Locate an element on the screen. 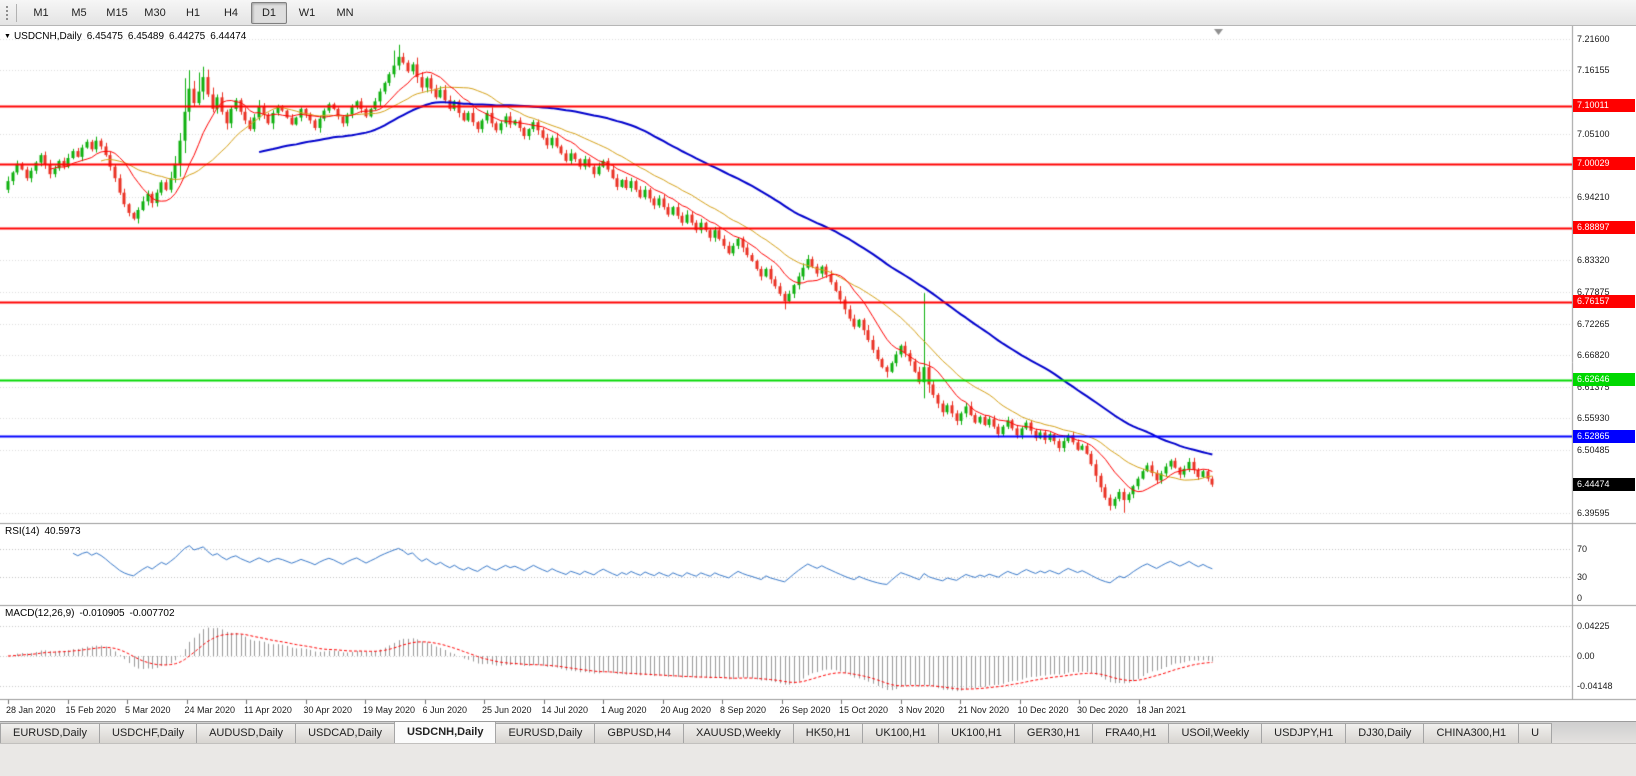 The image size is (1636, 776). macd-name: MACD(12,26,9) is located at coordinates (40, 613).